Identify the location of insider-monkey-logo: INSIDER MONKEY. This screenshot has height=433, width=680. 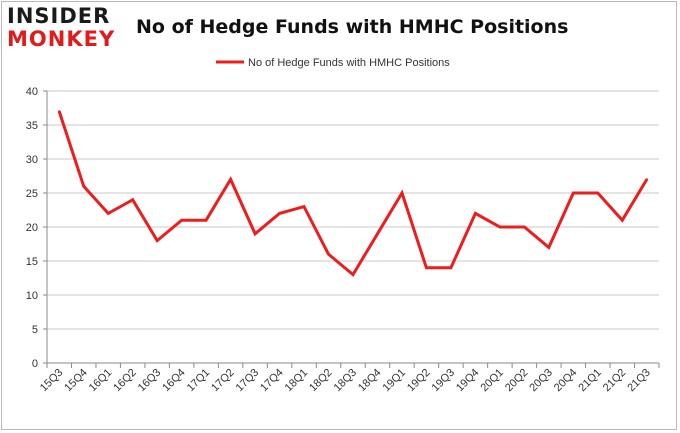
(67, 28).